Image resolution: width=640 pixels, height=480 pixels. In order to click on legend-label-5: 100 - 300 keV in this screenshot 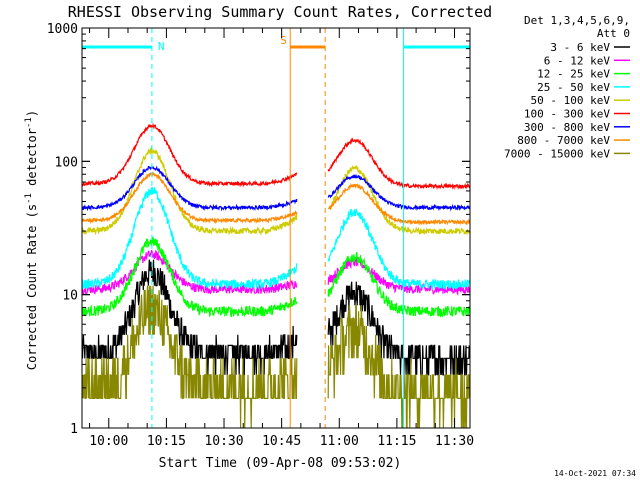, I will do `click(567, 114)`.